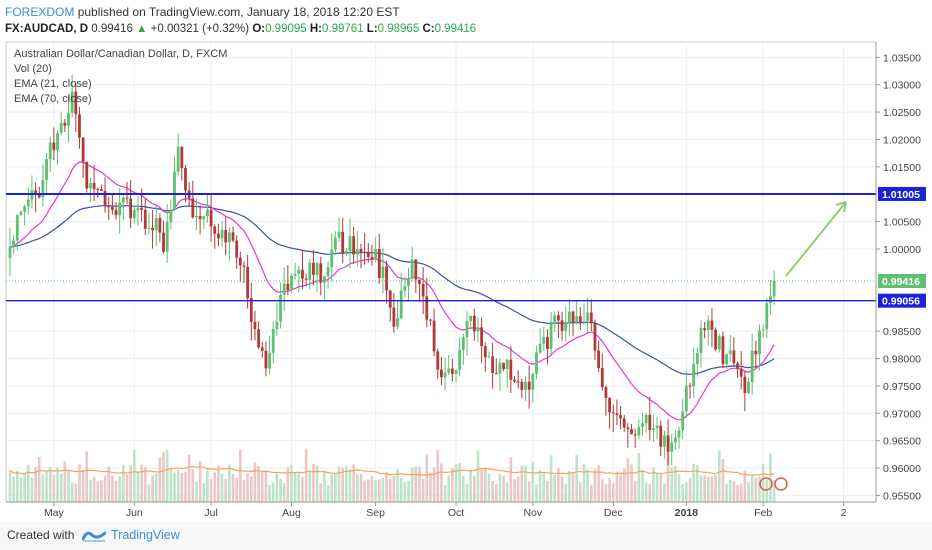 The image size is (932, 550). I want to click on publisher-link: FOREXDOM, so click(40, 12).